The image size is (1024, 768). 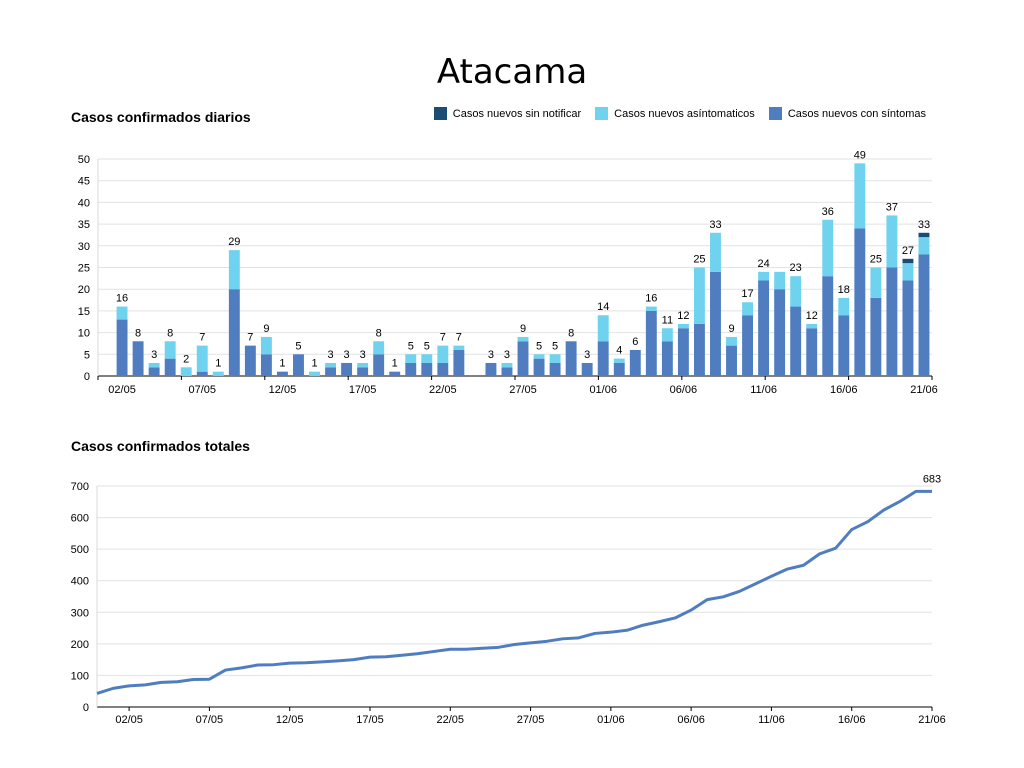 I want to click on x-tick-label: 22/05, so click(x=443, y=390).